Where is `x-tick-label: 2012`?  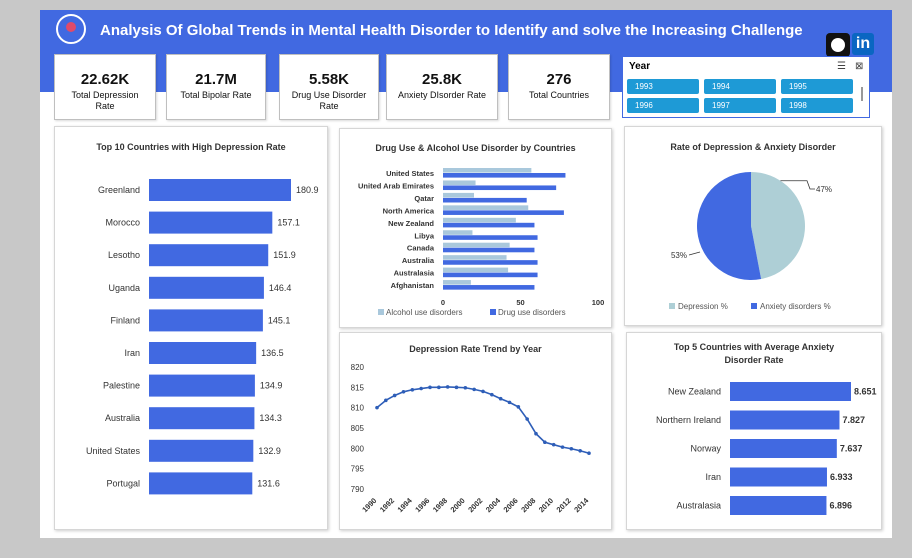
x-tick-label: 2012 is located at coordinates (564, 505).